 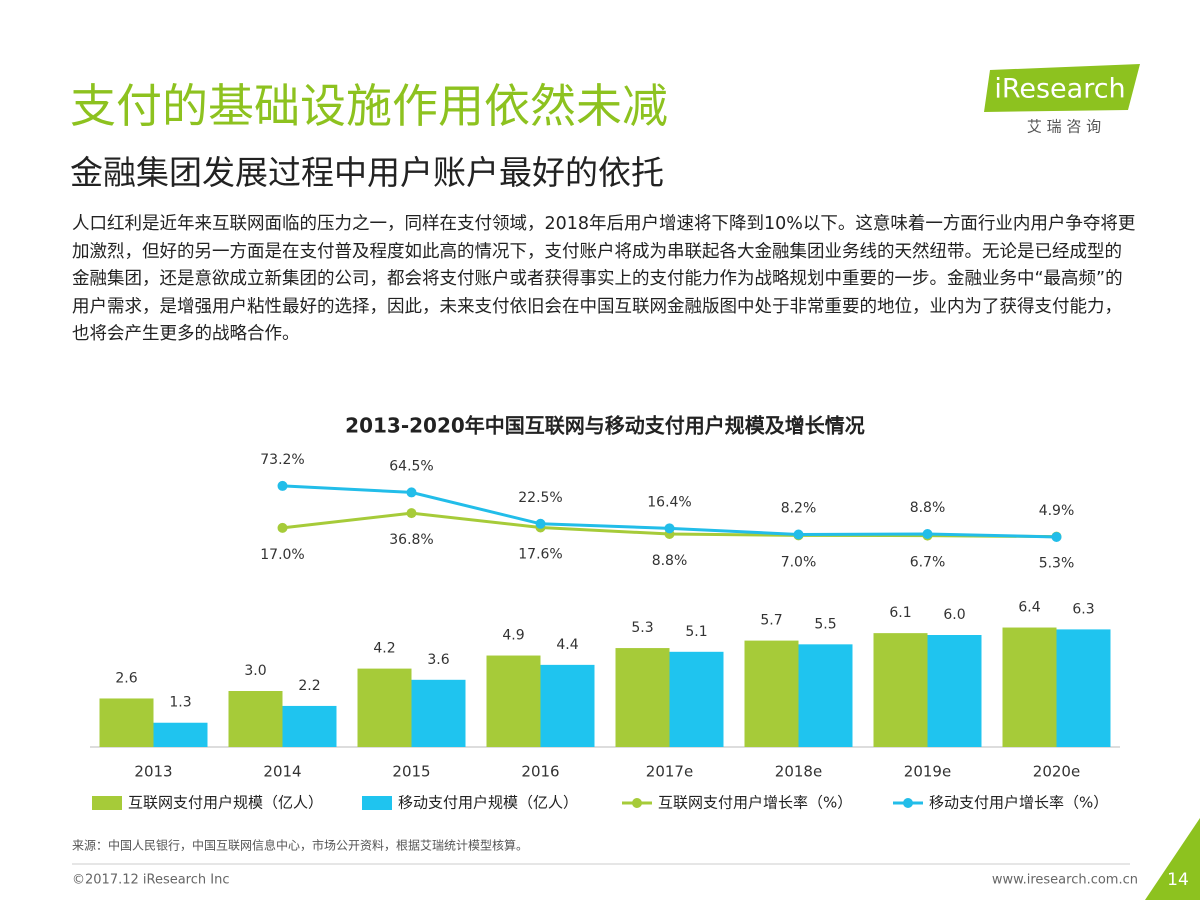 I want to click on chart-title: 2013-2020年中国互联网与移动支付用户规模及增长情况, so click(x=605, y=426).